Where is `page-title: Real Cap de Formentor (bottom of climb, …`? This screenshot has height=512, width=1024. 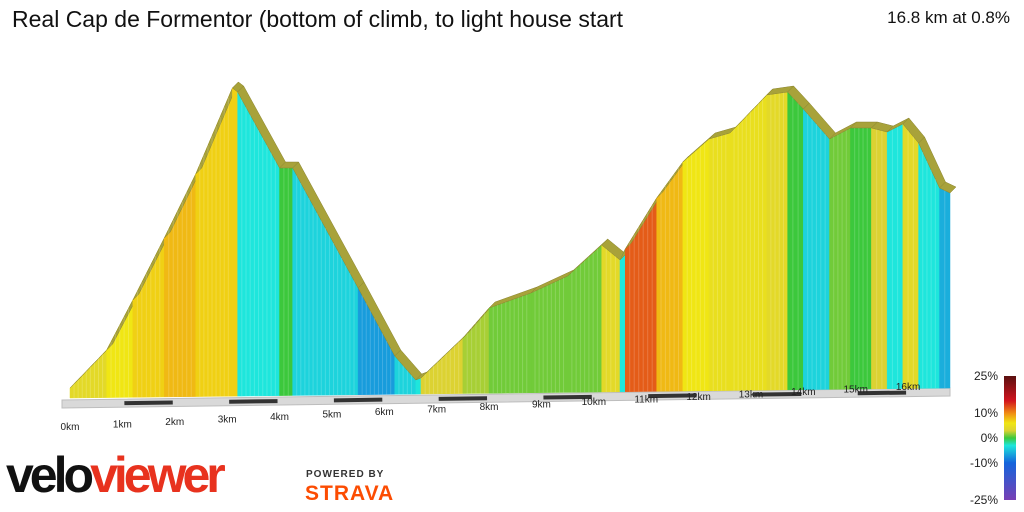
page-title: Real Cap de Formentor (bottom of climb, … is located at coordinates (318, 19).